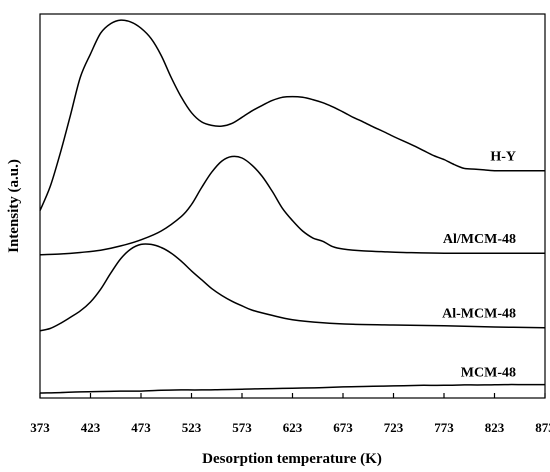 The width and height of the screenshot is (550, 472). Describe the element at coordinates (542, 427) in the screenshot. I see `x-tick-label: 873` at that location.